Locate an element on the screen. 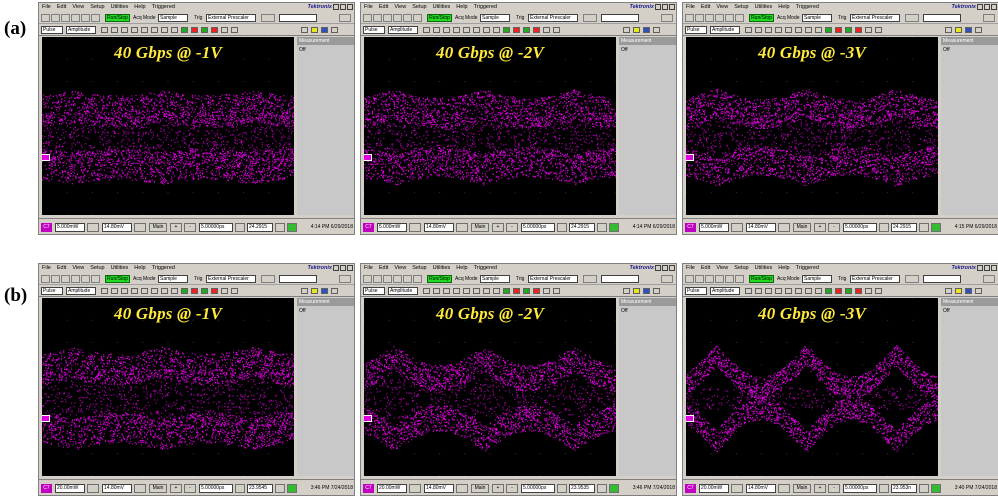 This screenshot has height=501, width=998. time-scale-field: 5.00000ps is located at coordinates (216, 227).